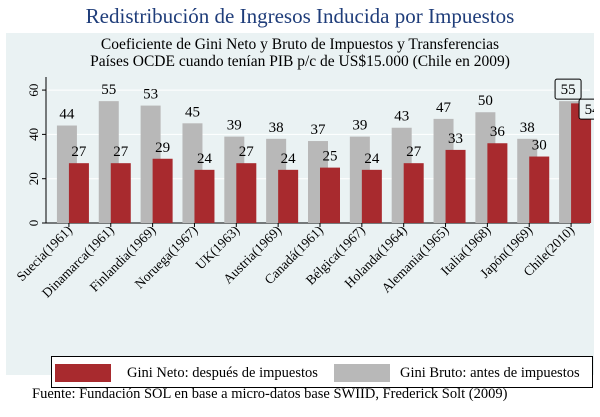 Image resolution: width=600 pixels, height=417 pixels. I want to click on legend-swatch-gross, so click(362, 373).